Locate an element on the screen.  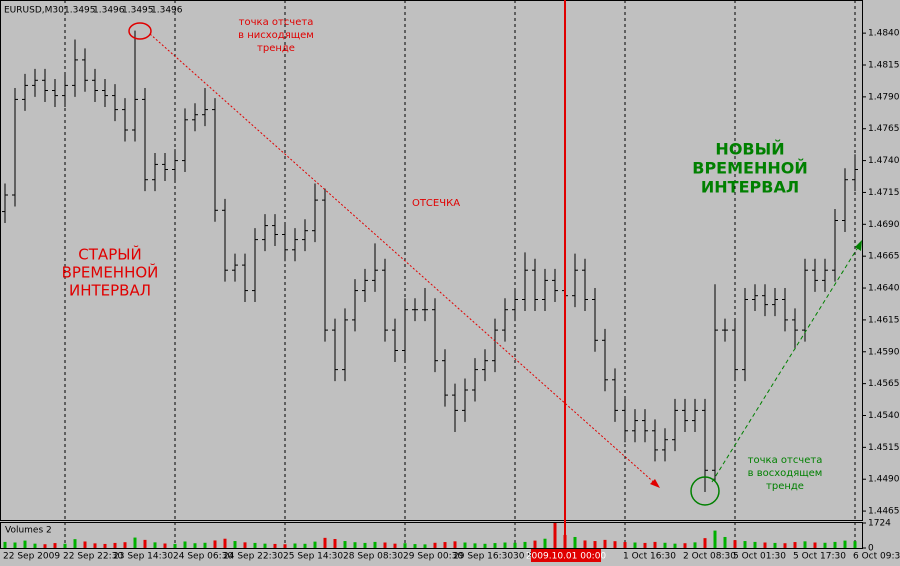
y-tick-label: 1.4790 is located at coordinates (884, 97).